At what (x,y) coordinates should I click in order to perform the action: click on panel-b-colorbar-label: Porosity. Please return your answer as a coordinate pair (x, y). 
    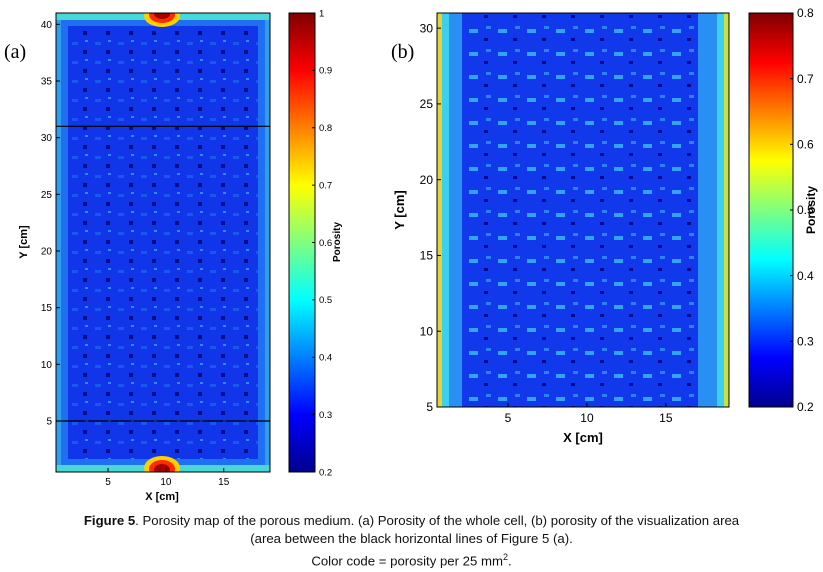
    Looking at the image, I should click on (811, 210).